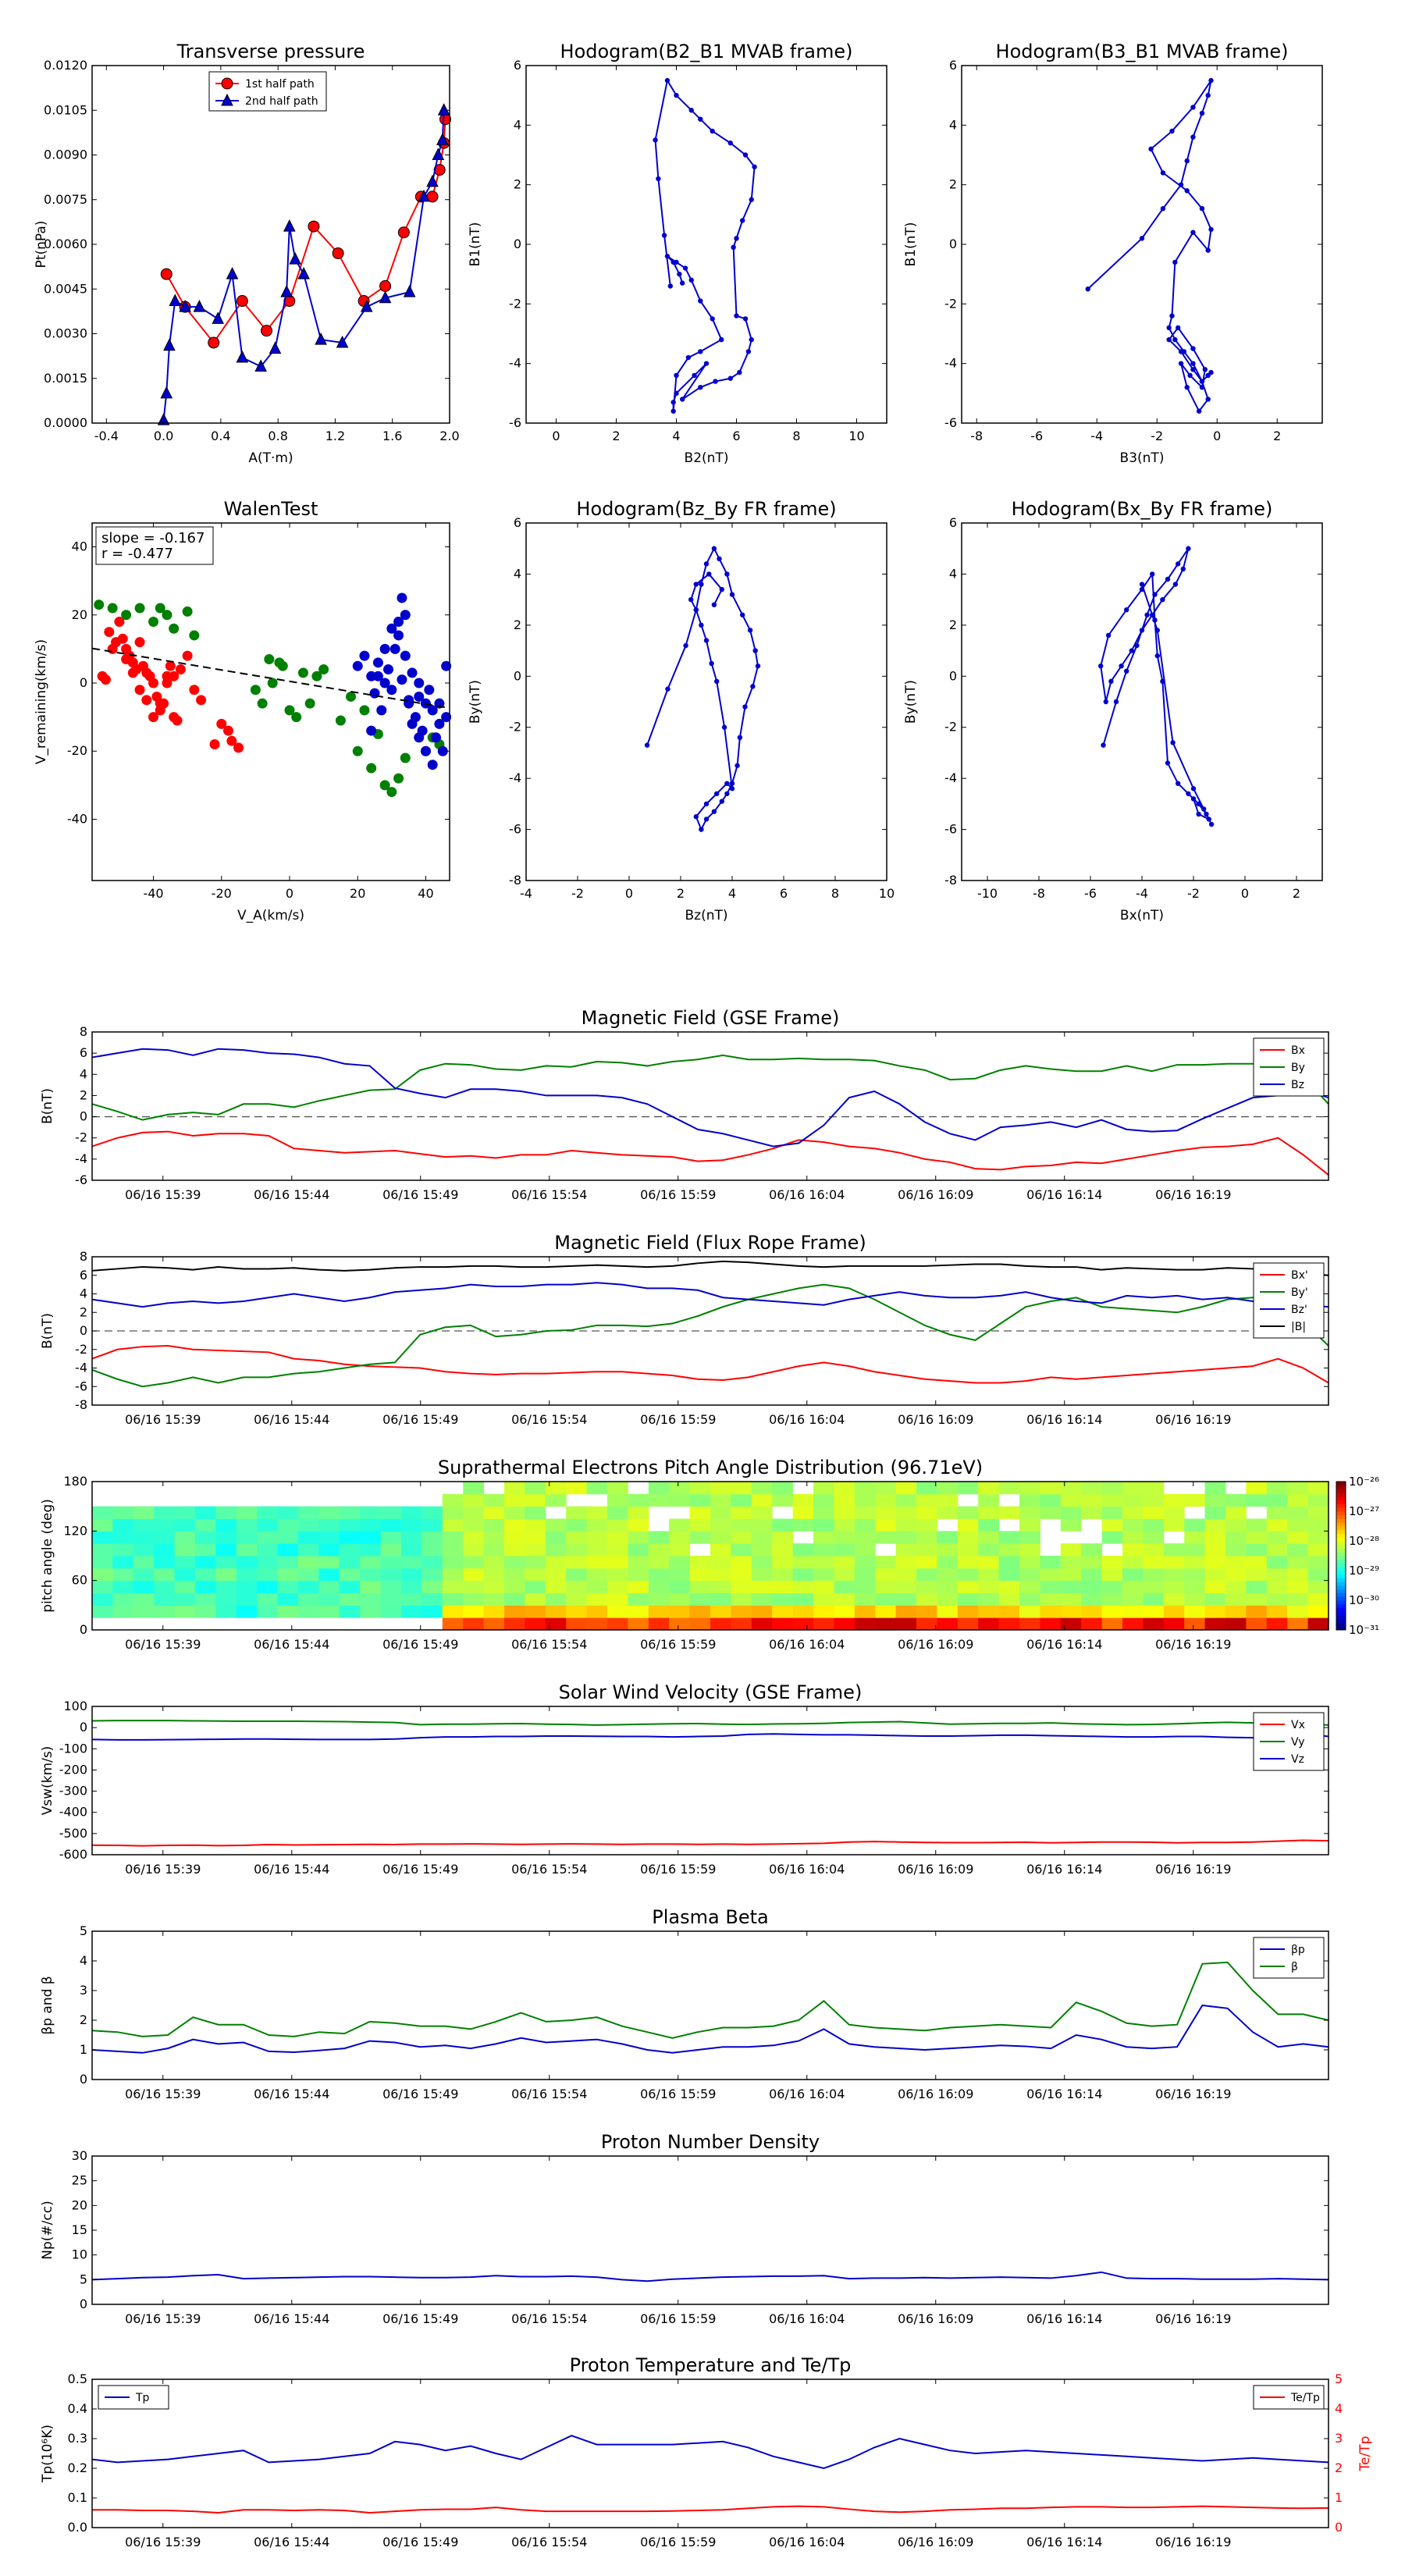 The image size is (1405, 2576). I want to click on pad-xtick-label: 06/16 15:39, so click(163, 1644).